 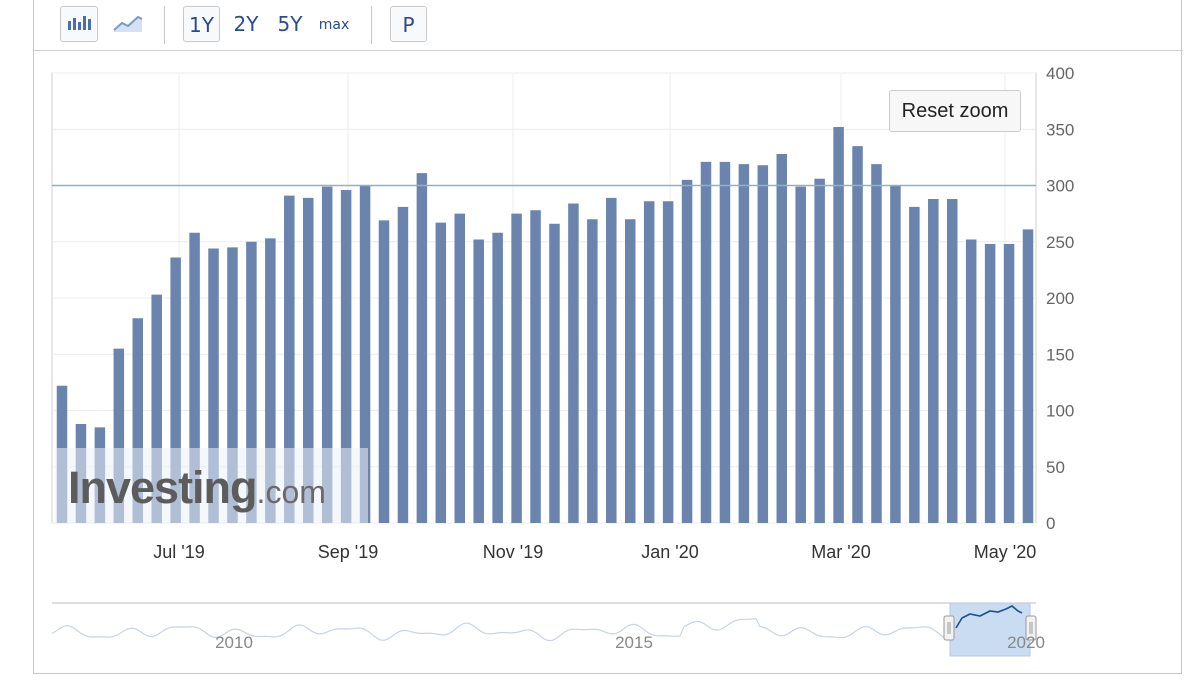 What do you see at coordinates (1031, 628) in the screenshot?
I see `navigator-handle-right` at bounding box center [1031, 628].